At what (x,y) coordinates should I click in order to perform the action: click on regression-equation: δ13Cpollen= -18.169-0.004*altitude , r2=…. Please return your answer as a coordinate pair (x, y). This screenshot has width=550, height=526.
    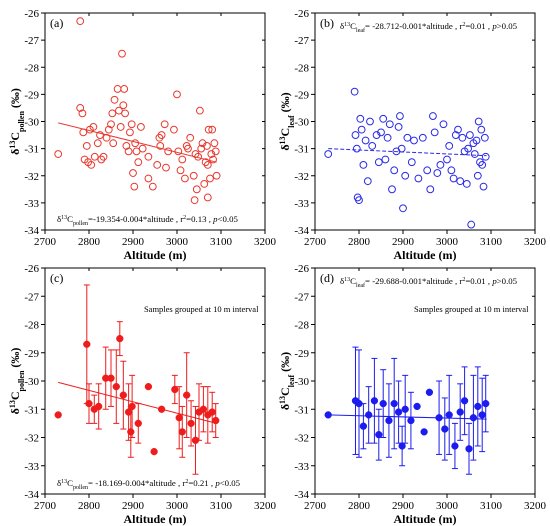
    Looking at the image, I should click on (149, 484).